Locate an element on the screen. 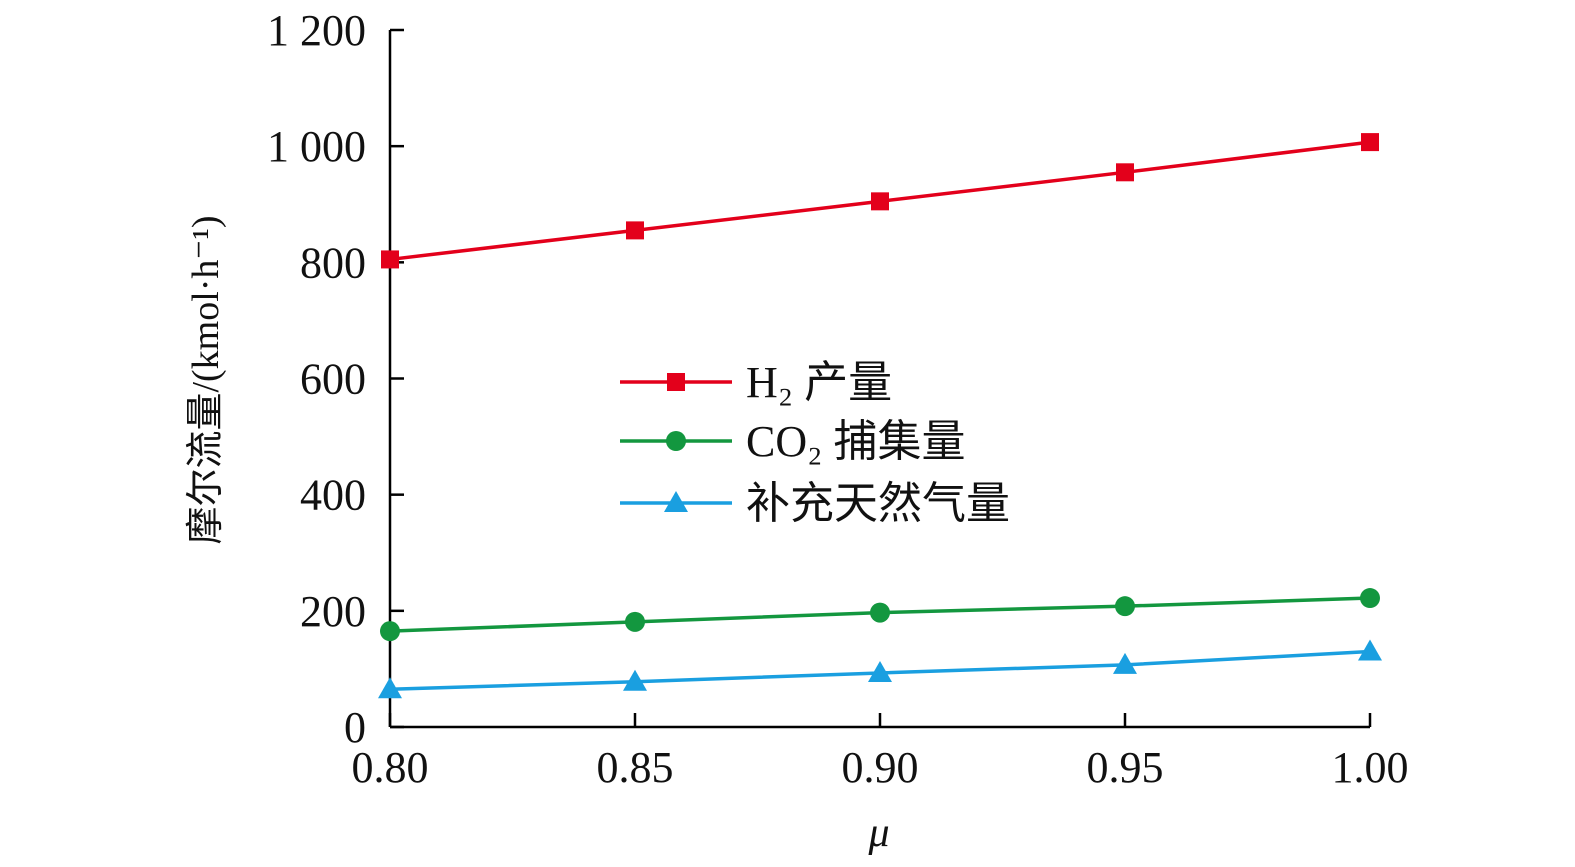 The image size is (1575, 867). y-tick-label: 1 200 is located at coordinates (316, 30).